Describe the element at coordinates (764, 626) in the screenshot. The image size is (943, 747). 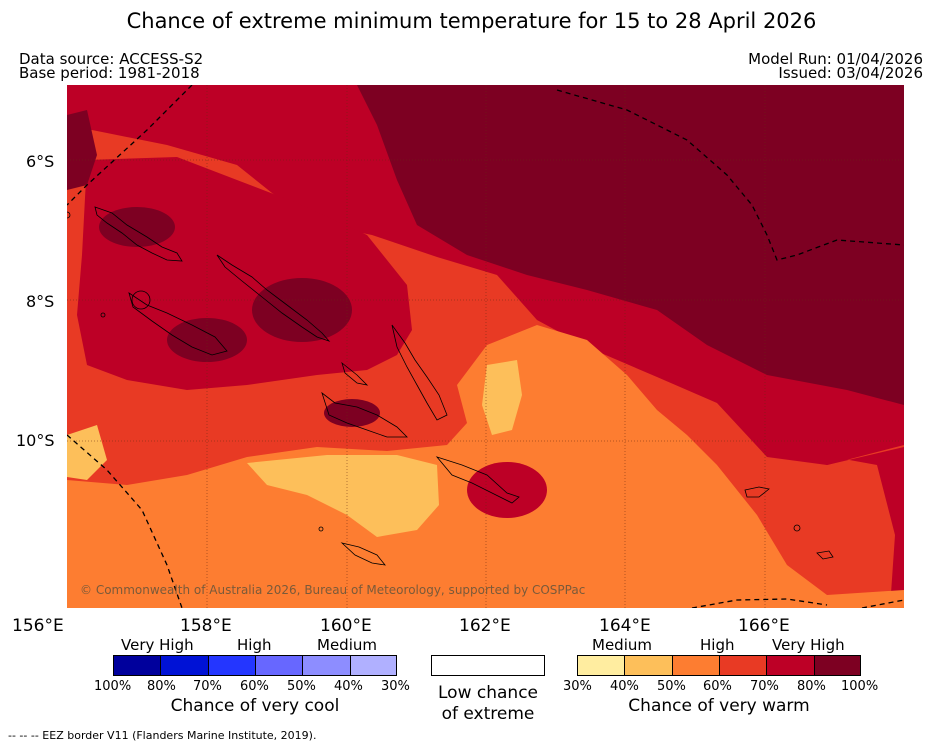
I see `lon-label: 166°E` at that location.